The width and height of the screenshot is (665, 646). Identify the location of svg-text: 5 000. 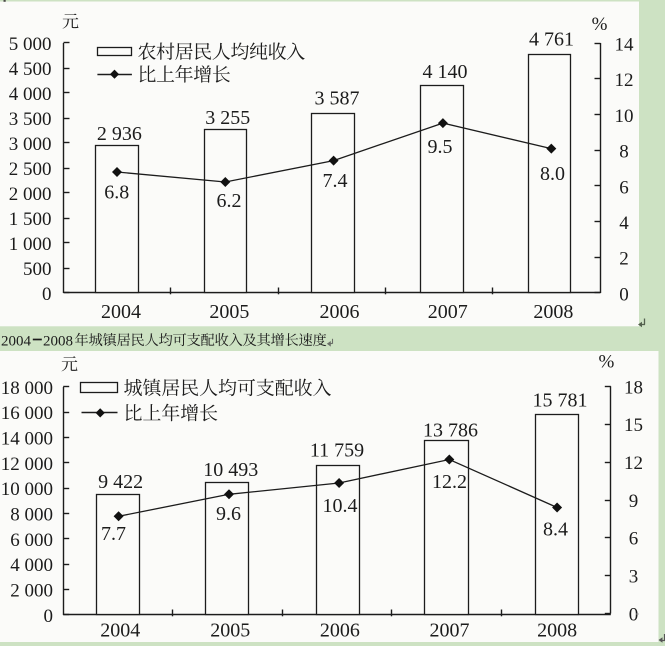
(30, 44).